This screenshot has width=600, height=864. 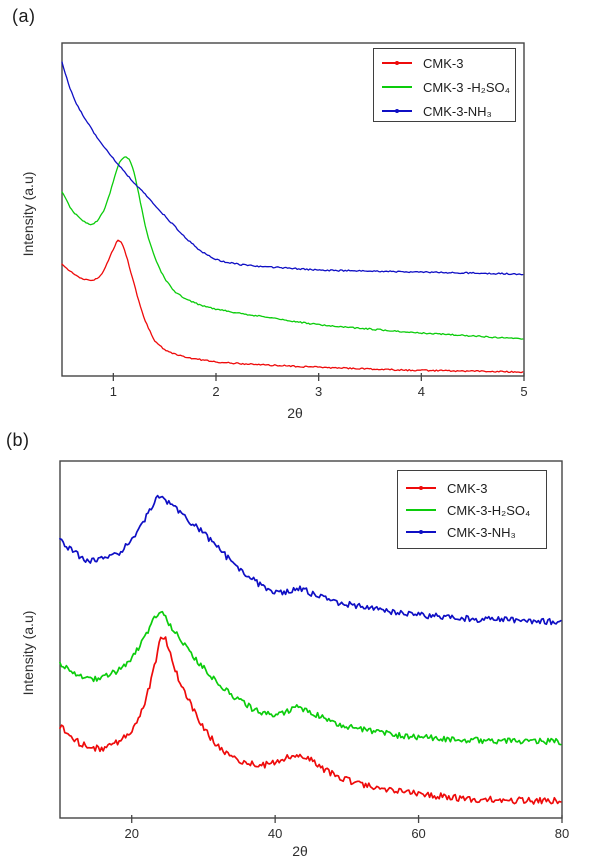 I want to click on x-tick-label: 4, so click(x=421, y=391).